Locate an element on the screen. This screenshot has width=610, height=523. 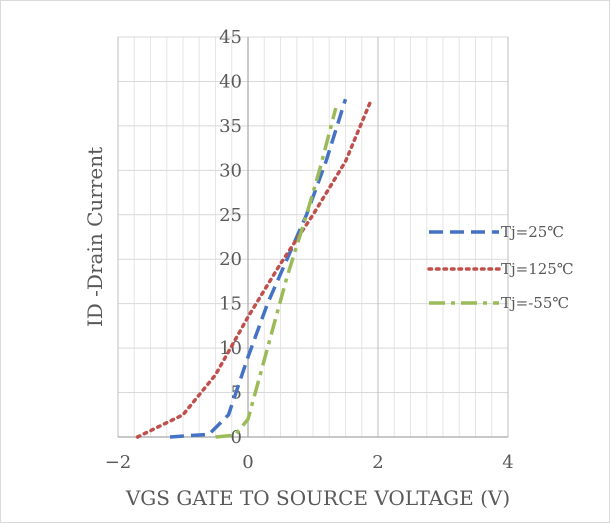
y-tick-label: 30 is located at coordinates (230, 170).